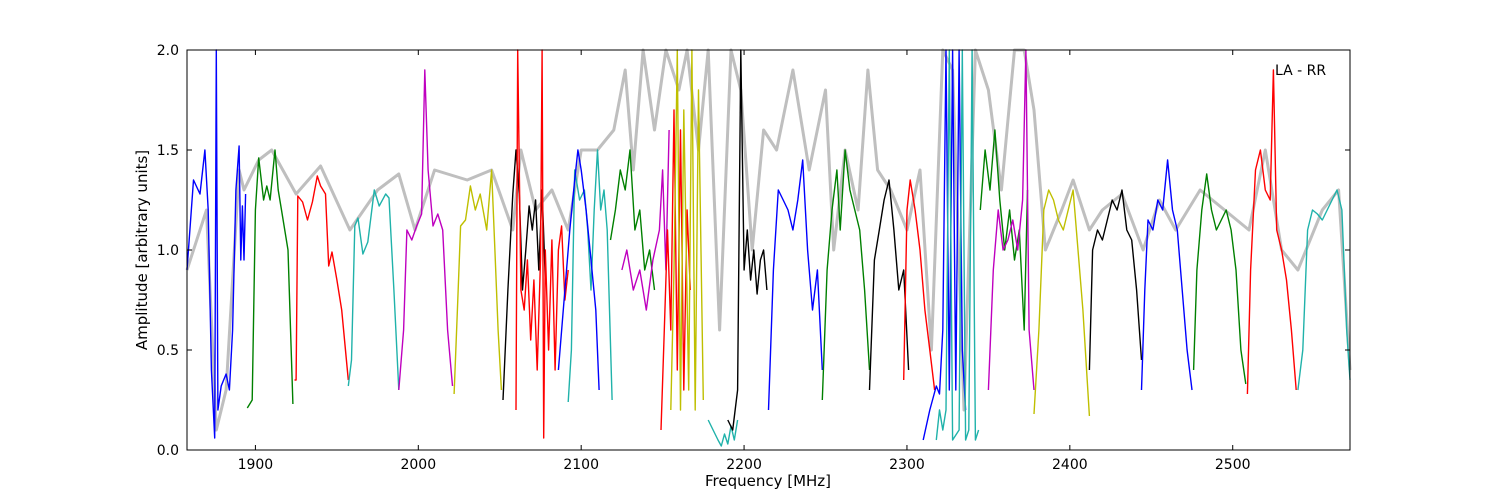 This screenshot has height=500, width=1500. What do you see at coordinates (168, 251) in the screenshot?
I see `y-tick-label: 1.0` at bounding box center [168, 251].